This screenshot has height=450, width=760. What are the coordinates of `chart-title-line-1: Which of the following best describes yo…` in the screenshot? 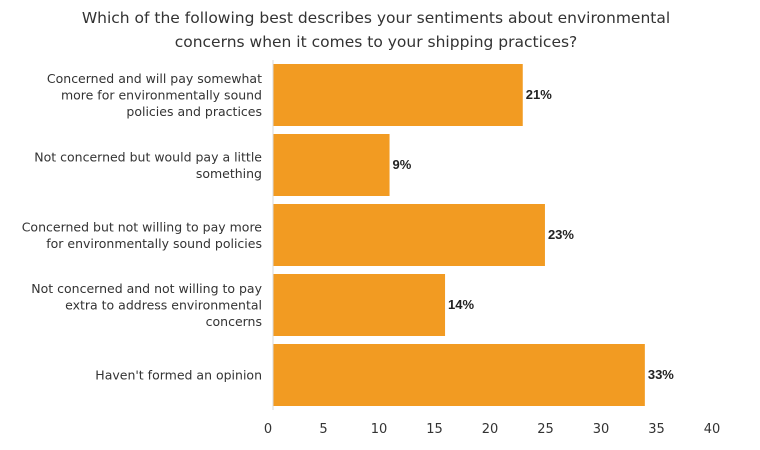 It's located at (376, 18).